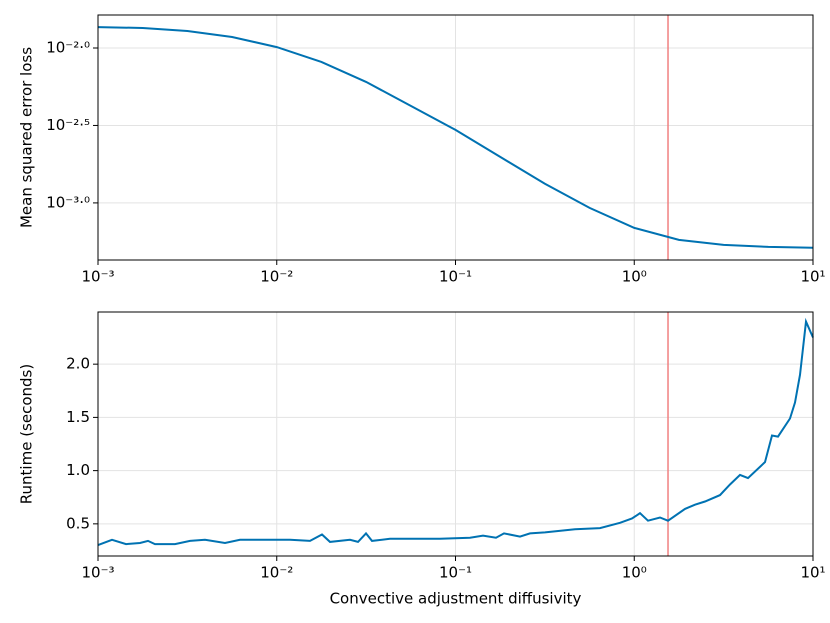 The width and height of the screenshot is (830, 623). What do you see at coordinates (68, 125) in the screenshot?
I see `y-tick-label: 10⁻²·⁵` at bounding box center [68, 125].